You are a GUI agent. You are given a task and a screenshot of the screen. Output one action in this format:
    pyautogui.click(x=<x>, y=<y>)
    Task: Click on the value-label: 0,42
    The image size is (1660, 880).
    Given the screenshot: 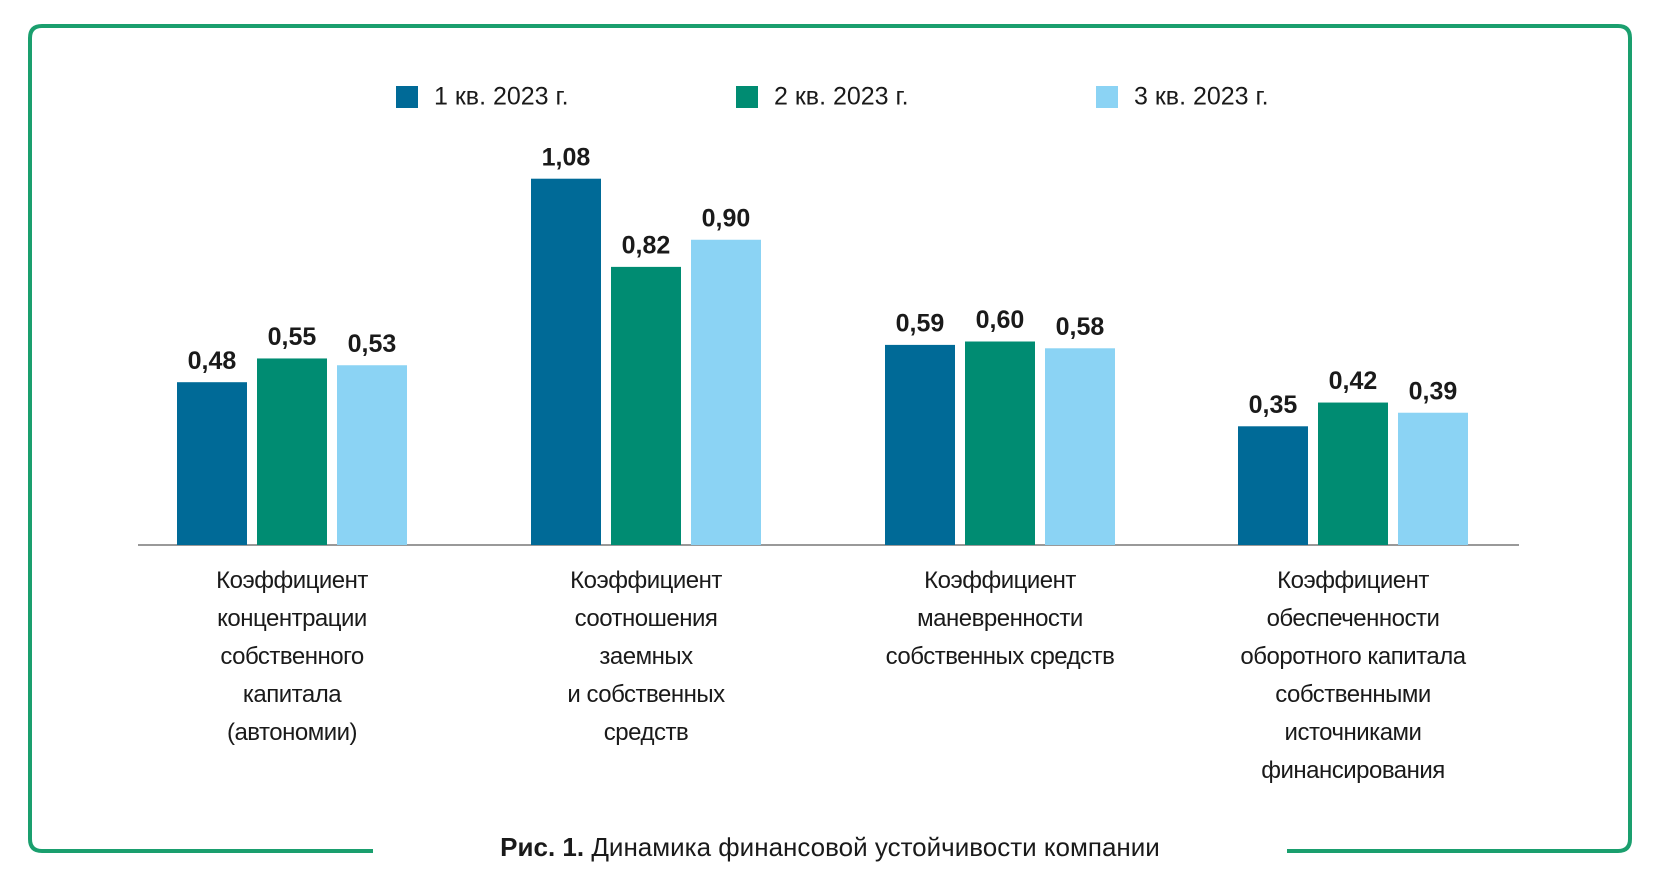 What is the action you would take?
    pyautogui.click(x=1353, y=381)
    